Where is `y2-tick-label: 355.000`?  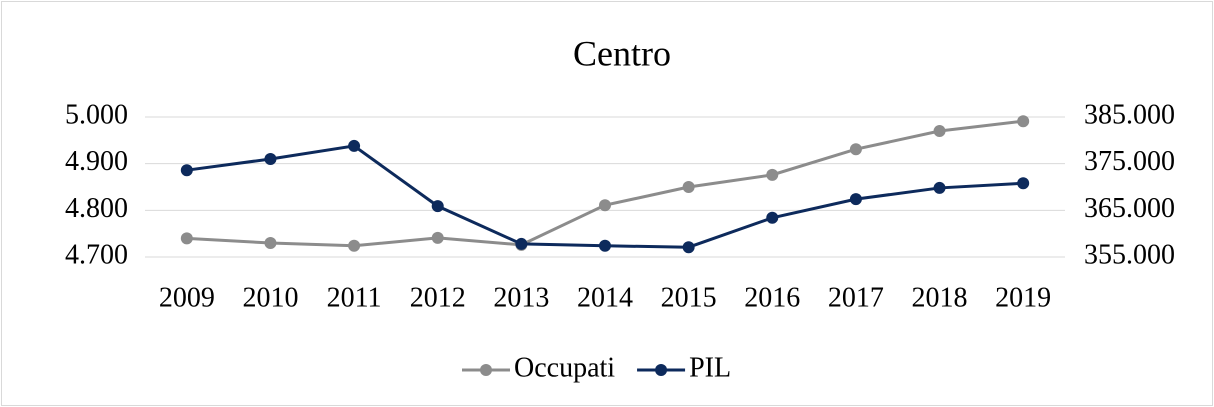 y2-tick-label: 355.000 is located at coordinates (1129, 254).